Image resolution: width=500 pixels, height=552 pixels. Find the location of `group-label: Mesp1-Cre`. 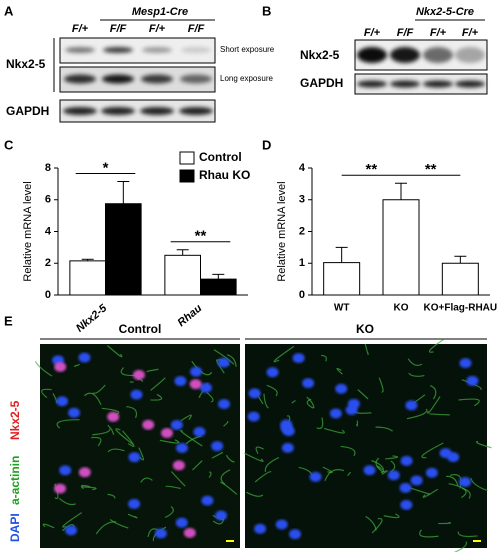

group-label: Mesp1-Cre is located at coordinates (160, 12).